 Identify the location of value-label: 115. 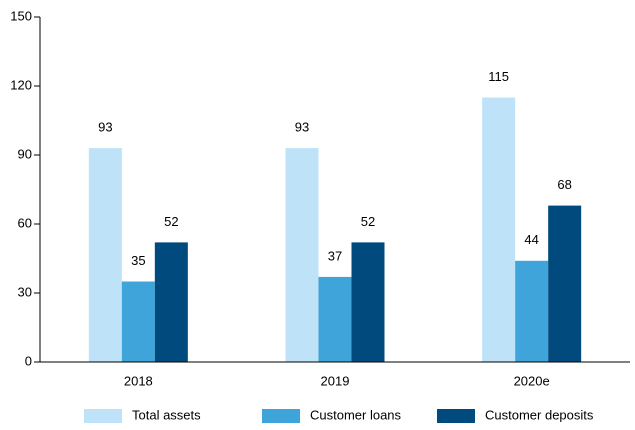
(498, 76).